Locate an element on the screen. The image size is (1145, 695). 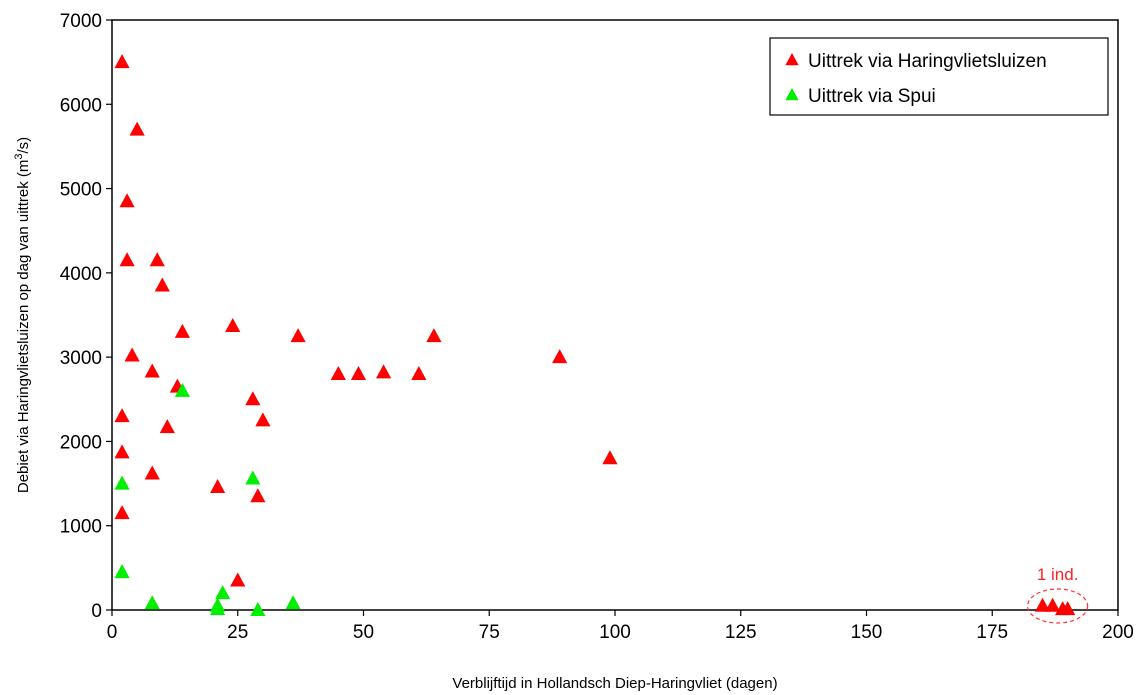
x-axis-ticks: 0 25 50 75 100 125 150 175 200 is located at coordinates (620, 626).